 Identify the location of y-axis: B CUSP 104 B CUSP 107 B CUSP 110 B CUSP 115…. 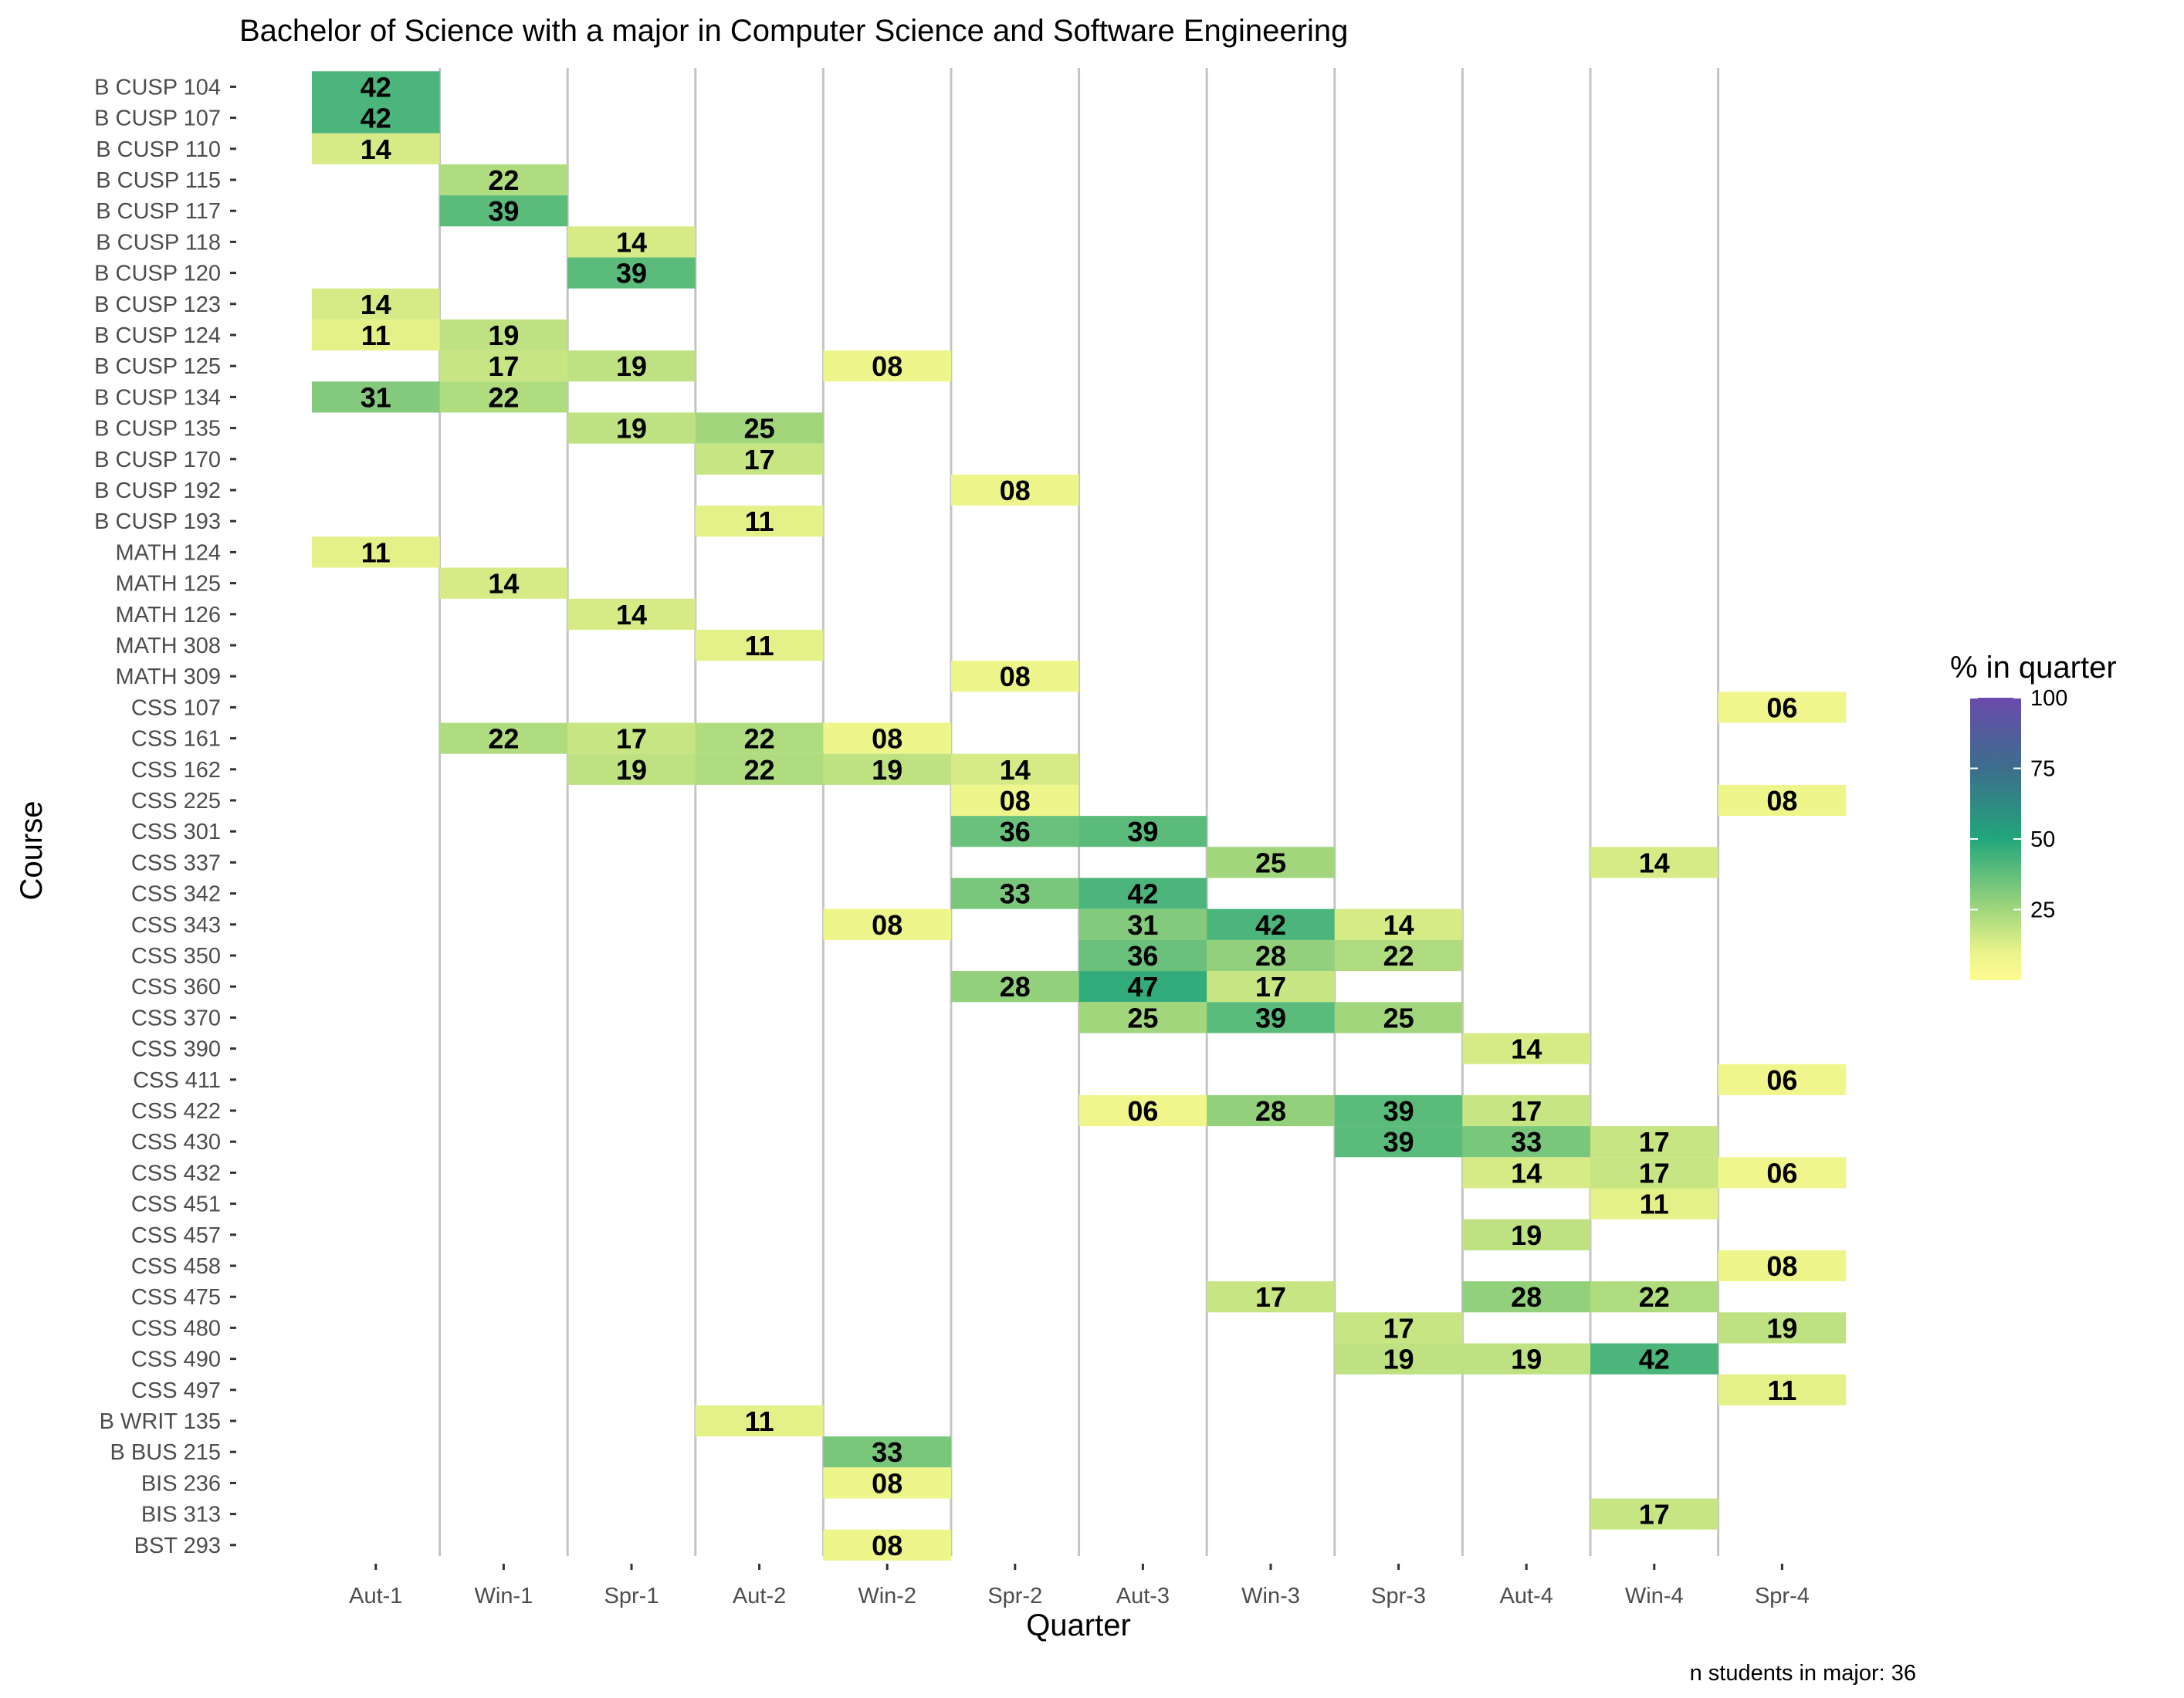
(165, 816).